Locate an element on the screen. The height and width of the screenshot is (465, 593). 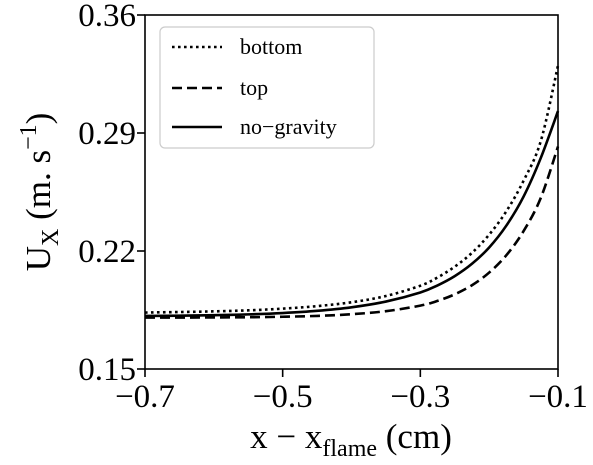
x-axis-label: x − xflame (cm) is located at coordinates (351, 439).